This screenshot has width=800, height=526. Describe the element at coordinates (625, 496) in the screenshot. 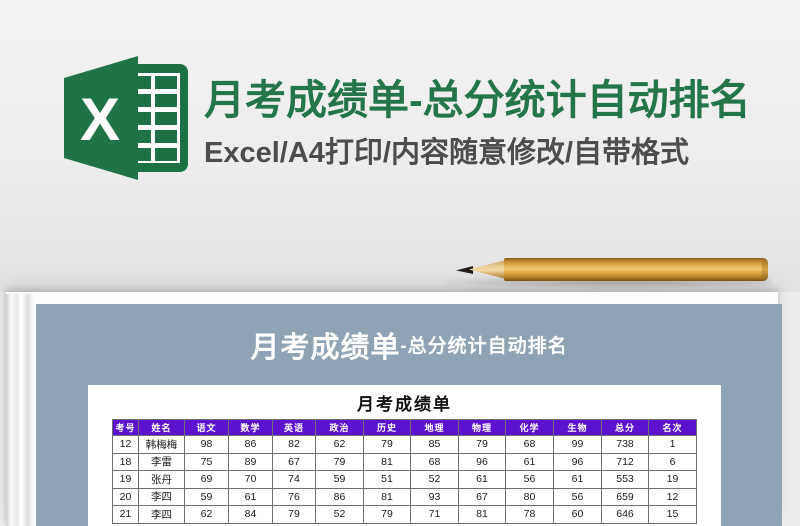

I see `table-cell: 659` at that location.